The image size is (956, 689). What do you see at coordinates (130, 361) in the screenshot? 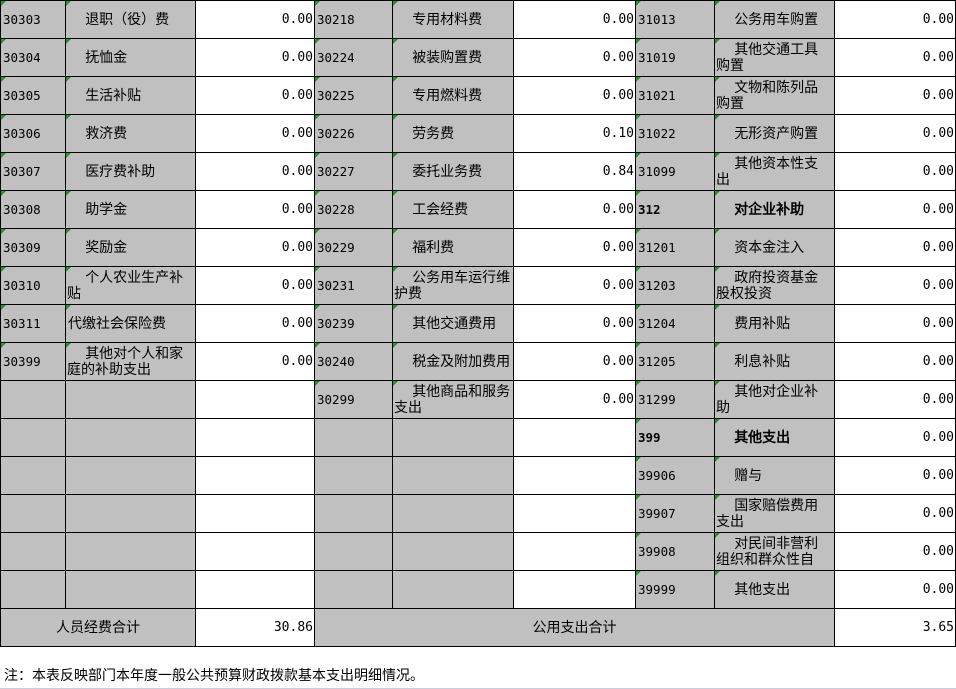
I see `left-name-cell: 其他对个人和家庭的补助支出` at bounding box center [130, 361].